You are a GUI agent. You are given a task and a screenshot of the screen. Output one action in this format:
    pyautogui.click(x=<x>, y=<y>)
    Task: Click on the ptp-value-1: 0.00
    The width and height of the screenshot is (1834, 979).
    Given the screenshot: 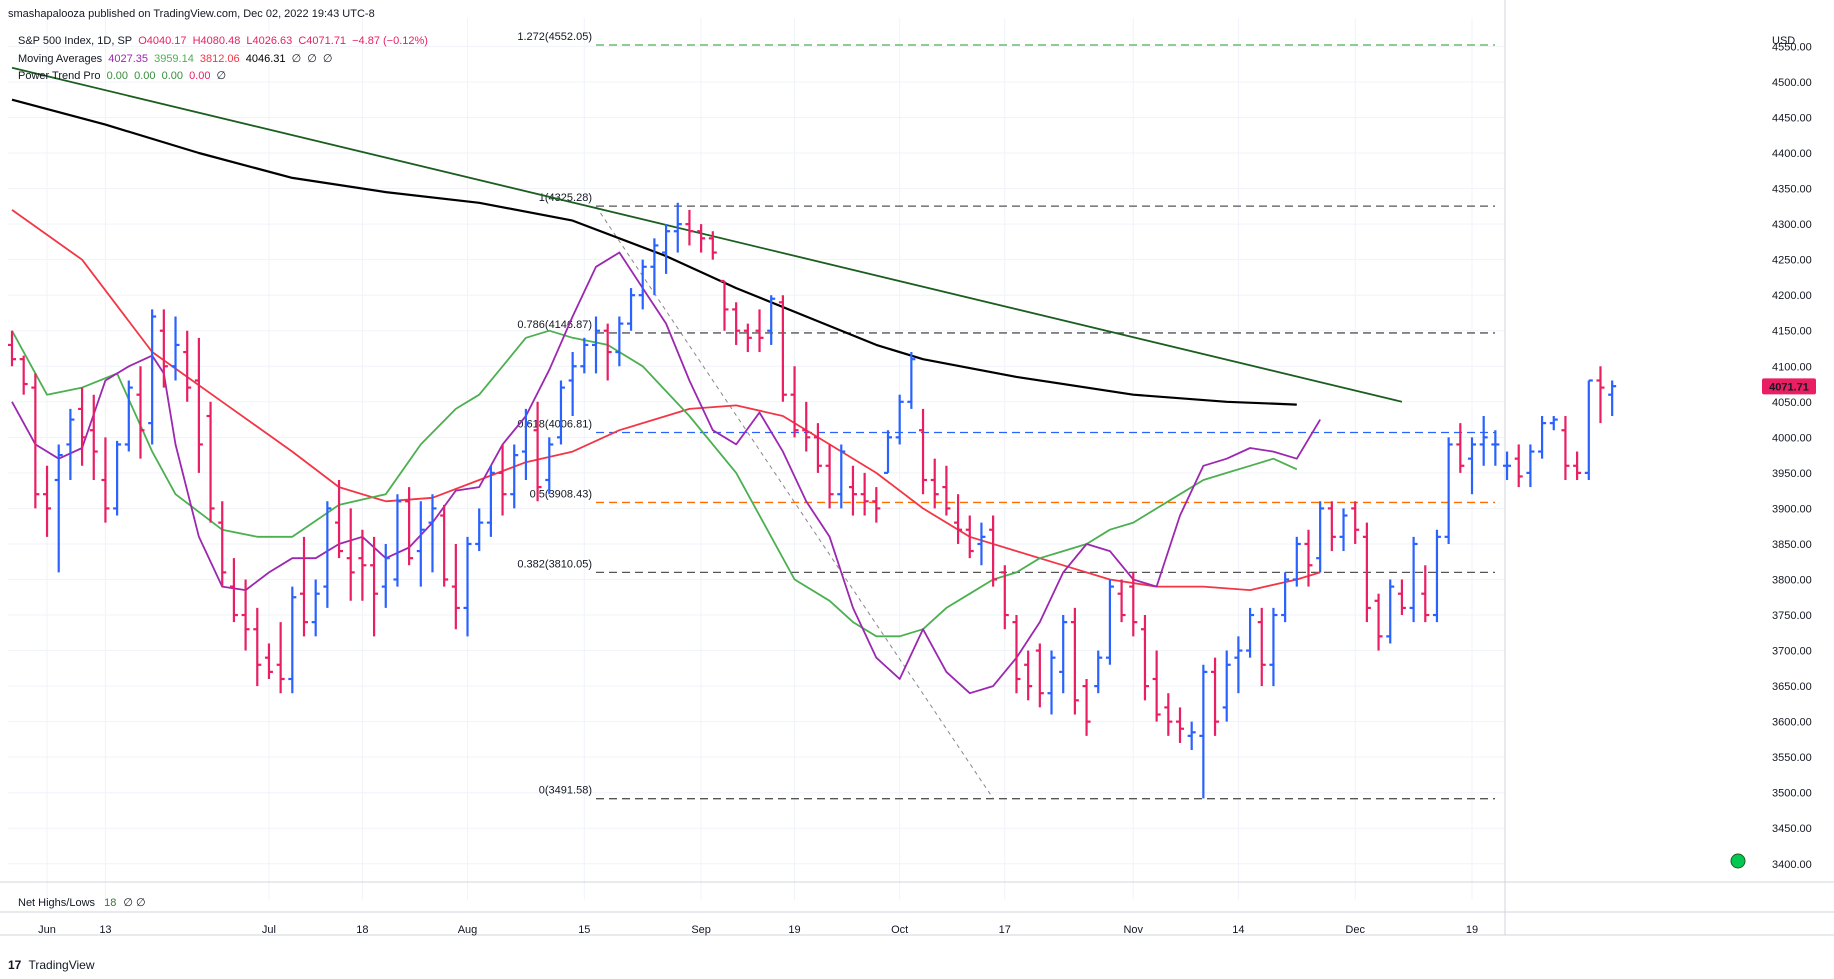 What is the action you would take?
    pyautogui.click(x=117, y=76)
    